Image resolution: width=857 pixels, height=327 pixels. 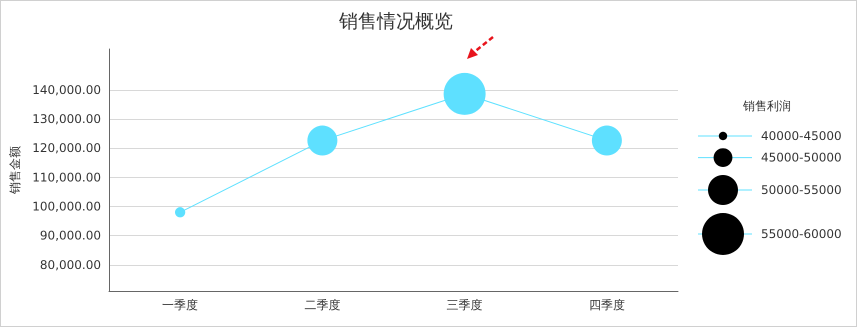 I want to click on x-tick-label: 一季度, so click(x=180, y=305).